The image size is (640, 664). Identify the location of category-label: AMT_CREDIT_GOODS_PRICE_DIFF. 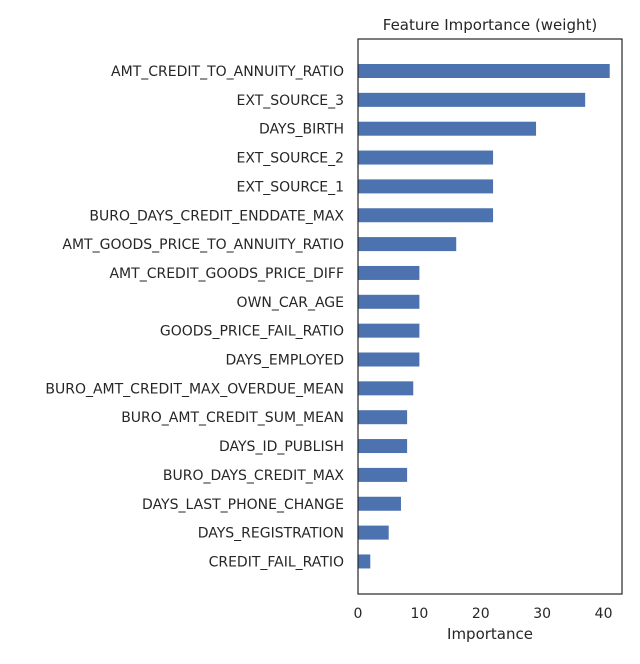
(226, 274).